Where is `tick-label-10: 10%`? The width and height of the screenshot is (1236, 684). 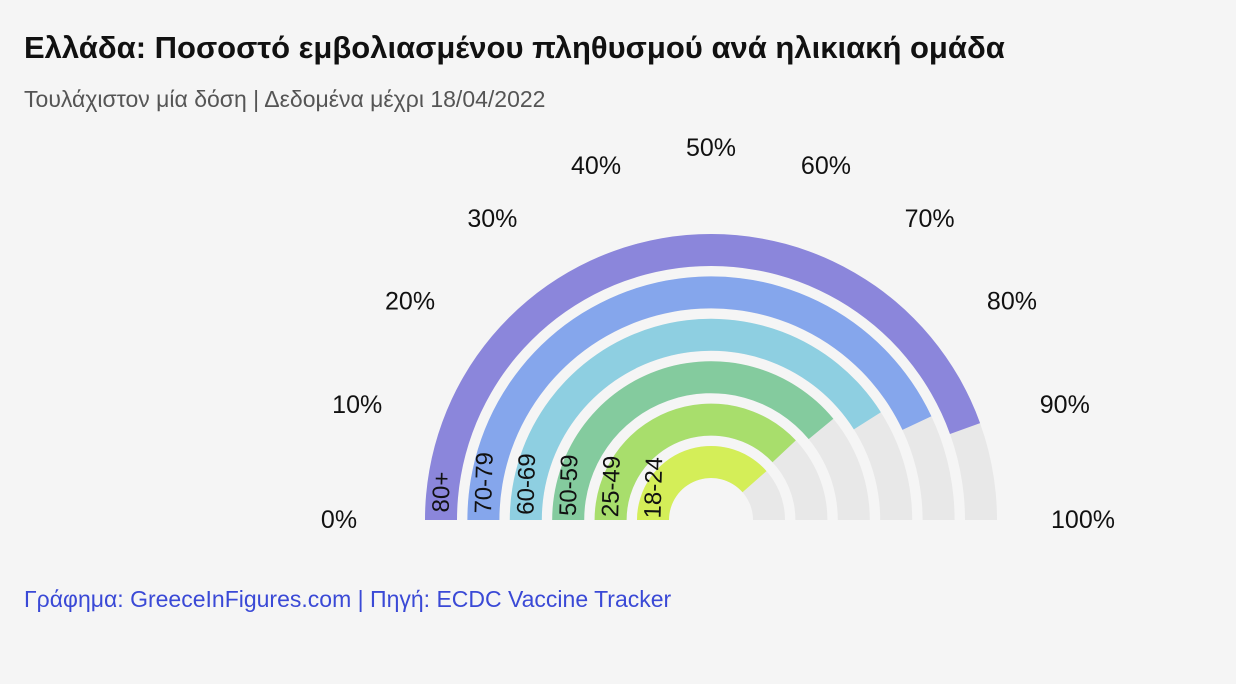 tick-label-10: 10% is located at coordinates (357, 405).